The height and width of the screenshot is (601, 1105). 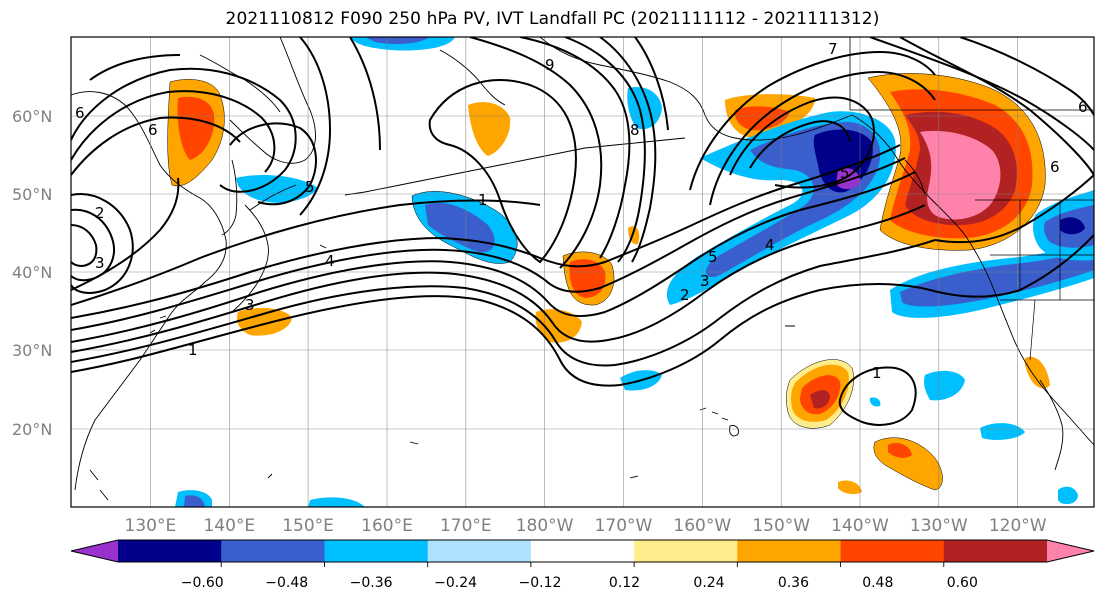 What do you see at coordinates (272, 100) in the screenshot?
I see `coastline-kamchatka` at bounding box center [272, 100].